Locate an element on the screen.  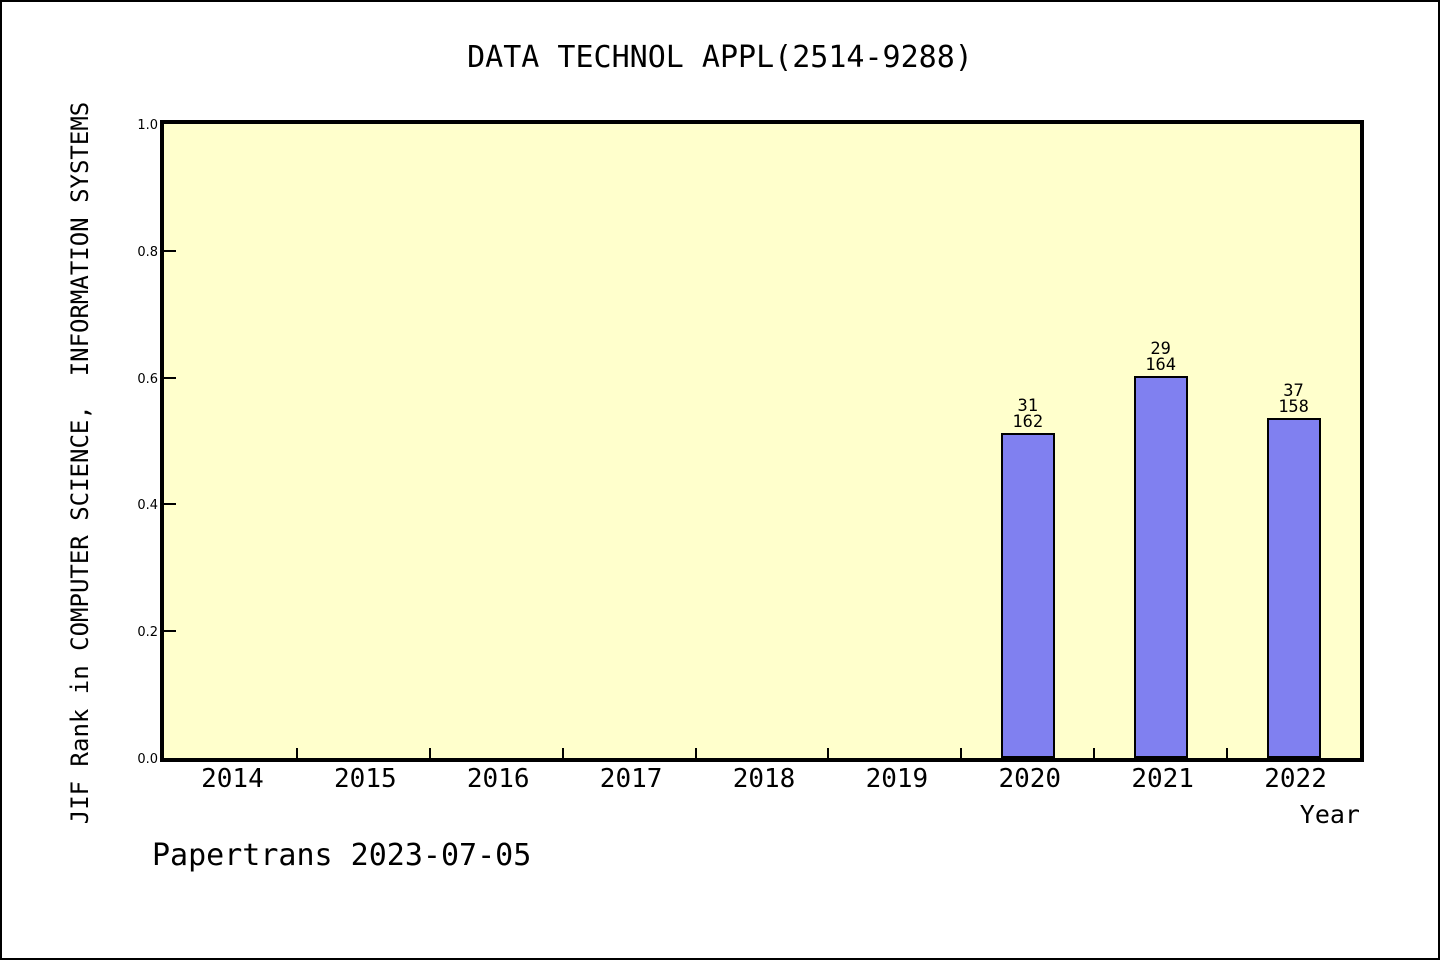
footer-note: Papertrans 2023-07-05 is located at coordinates (342, 855).